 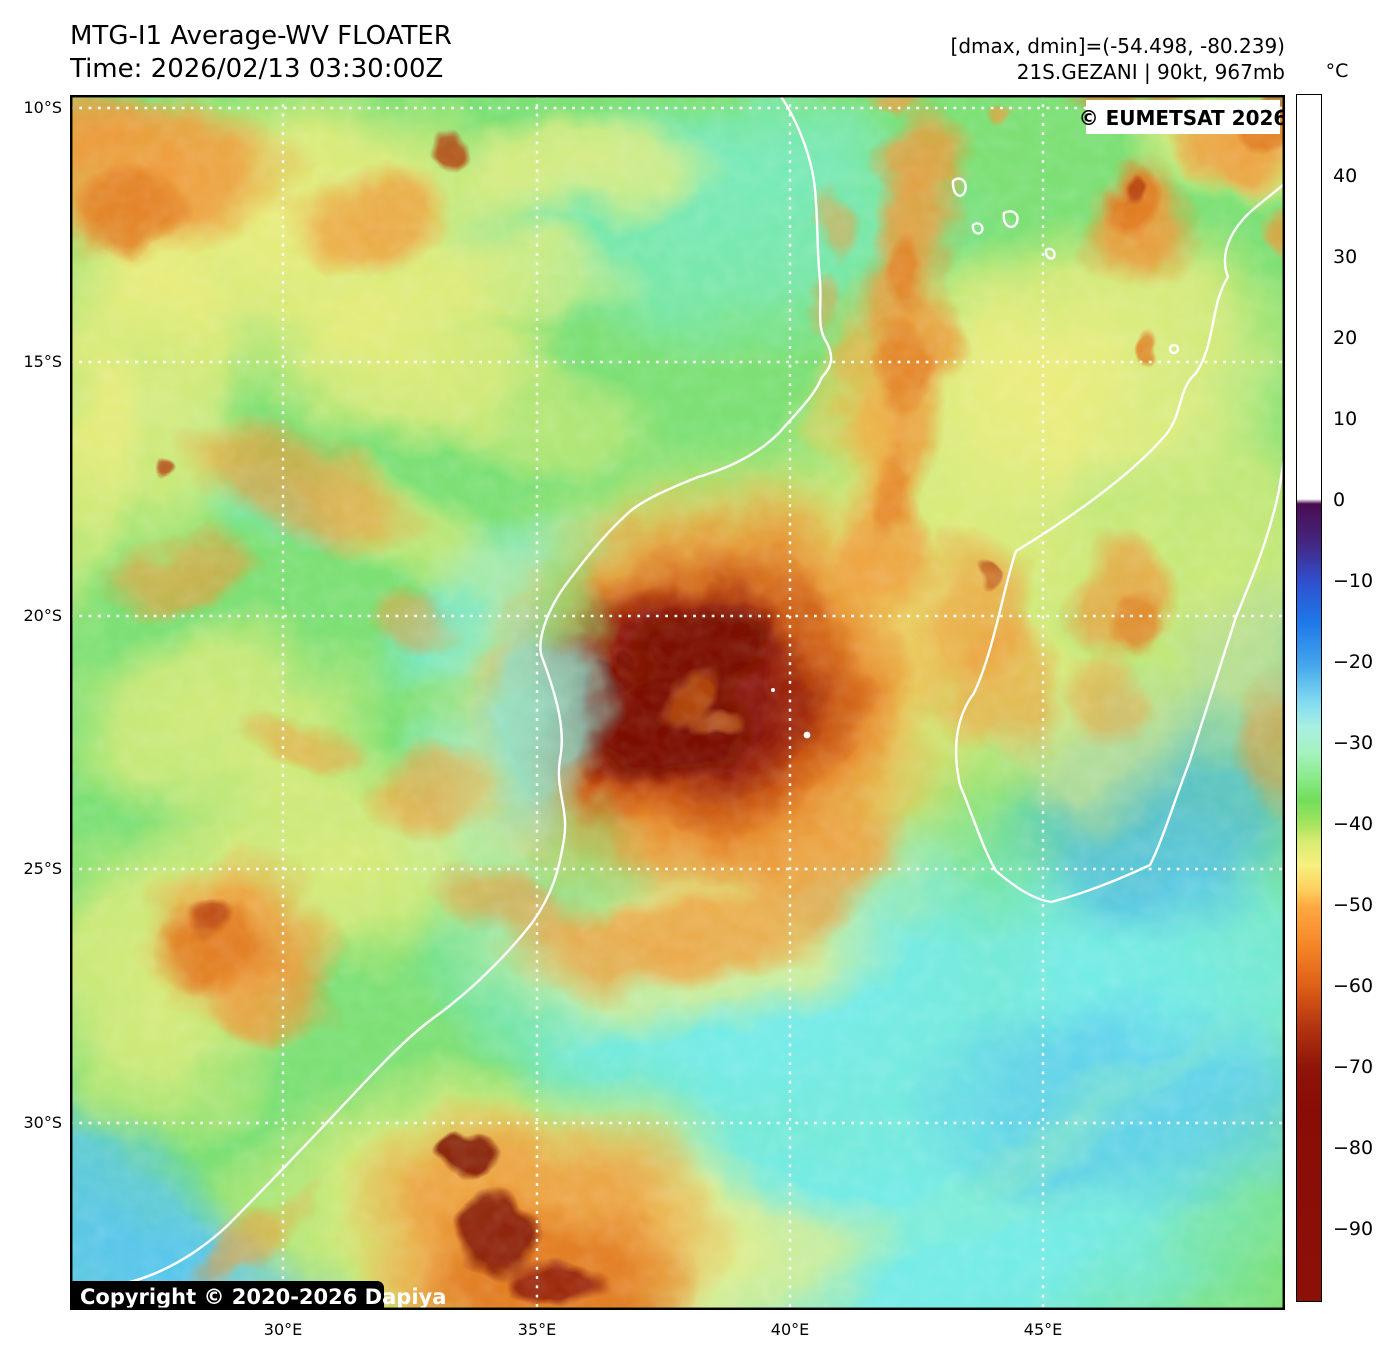 What do you see at coordinates (1353, 1148) in the screenshot?
I see `cbar-tick-m80: −80` at bounding box center [1353, 1148].